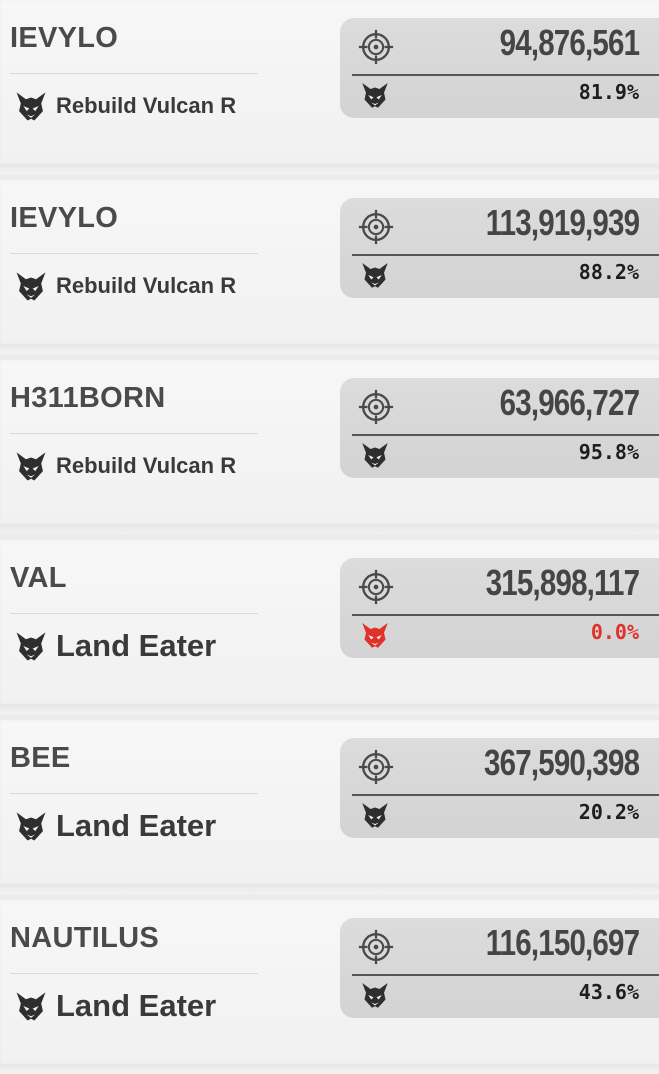 This screenshot has width=659, height=1074. What do you see at coordinates (614, 632) in the screenshot?
I see `boss-hp-percent: 0.0%` at bounding box center [614, 632].